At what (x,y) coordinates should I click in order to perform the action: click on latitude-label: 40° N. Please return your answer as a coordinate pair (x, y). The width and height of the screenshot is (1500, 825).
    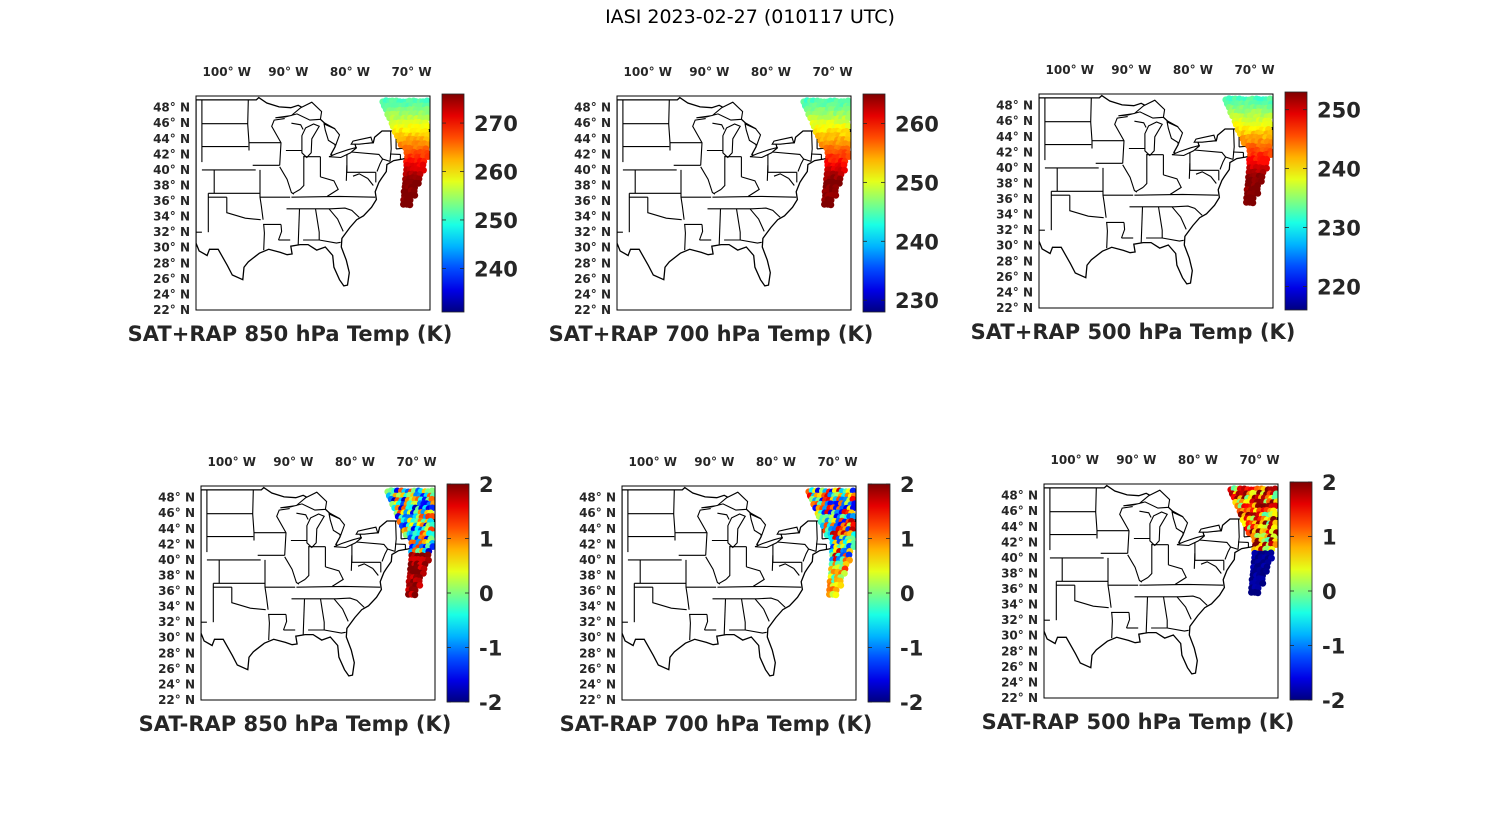
    Looking at the image, I should click on (176, 560).